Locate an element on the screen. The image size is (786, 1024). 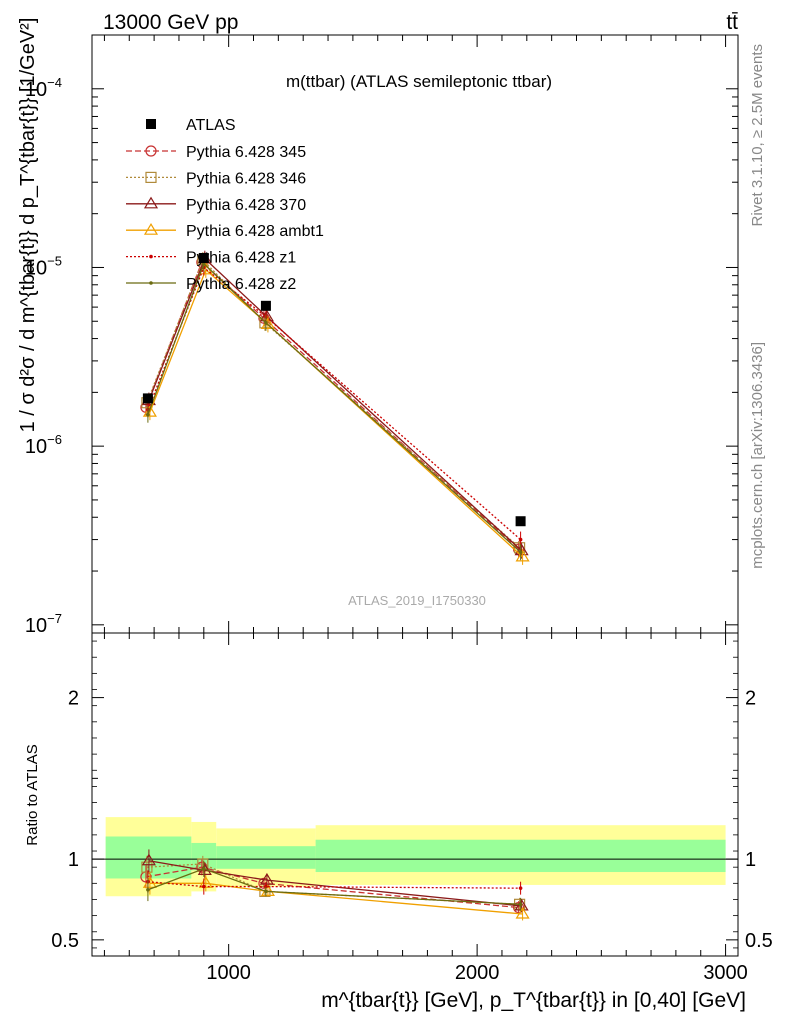
legend-label: Pythia 6.428 346 is located at coordinates (246, 178).